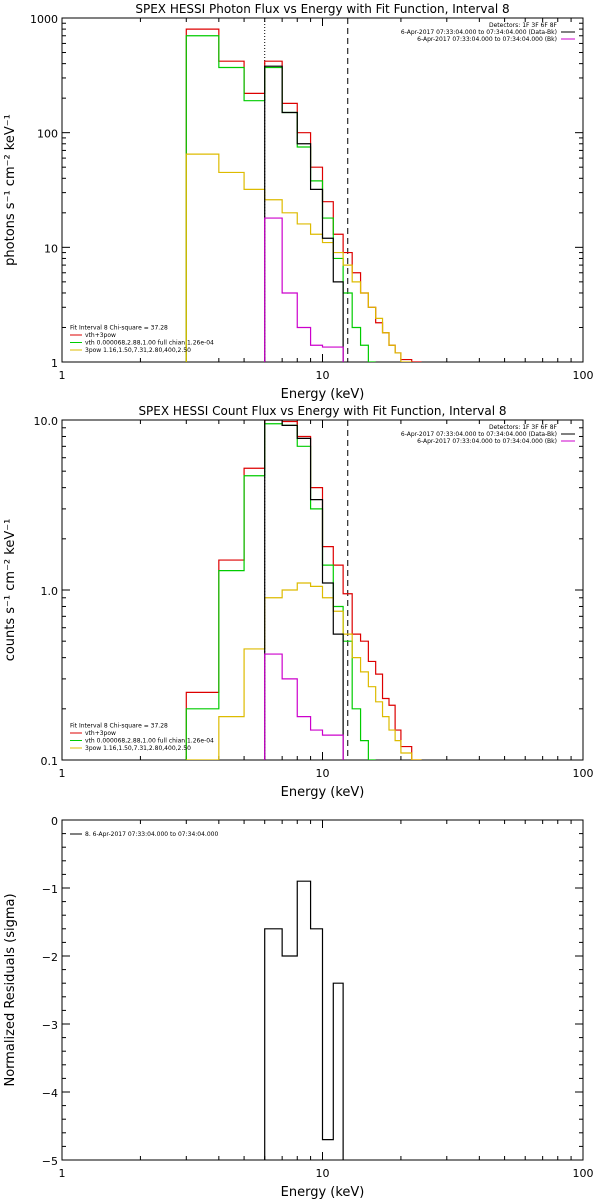  Describe the element at coordinates (50, 1025) in the screenshot. I see `y-tick-label: −3` at that location.